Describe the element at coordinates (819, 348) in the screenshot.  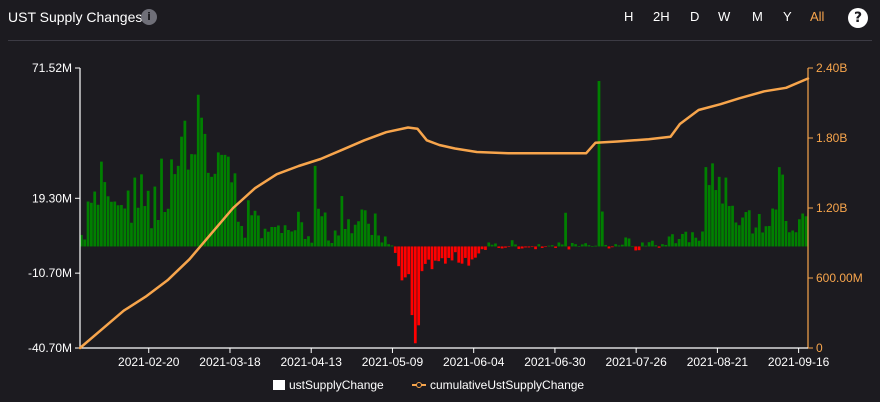
I see `y-right-tick-label: 0` at that location.